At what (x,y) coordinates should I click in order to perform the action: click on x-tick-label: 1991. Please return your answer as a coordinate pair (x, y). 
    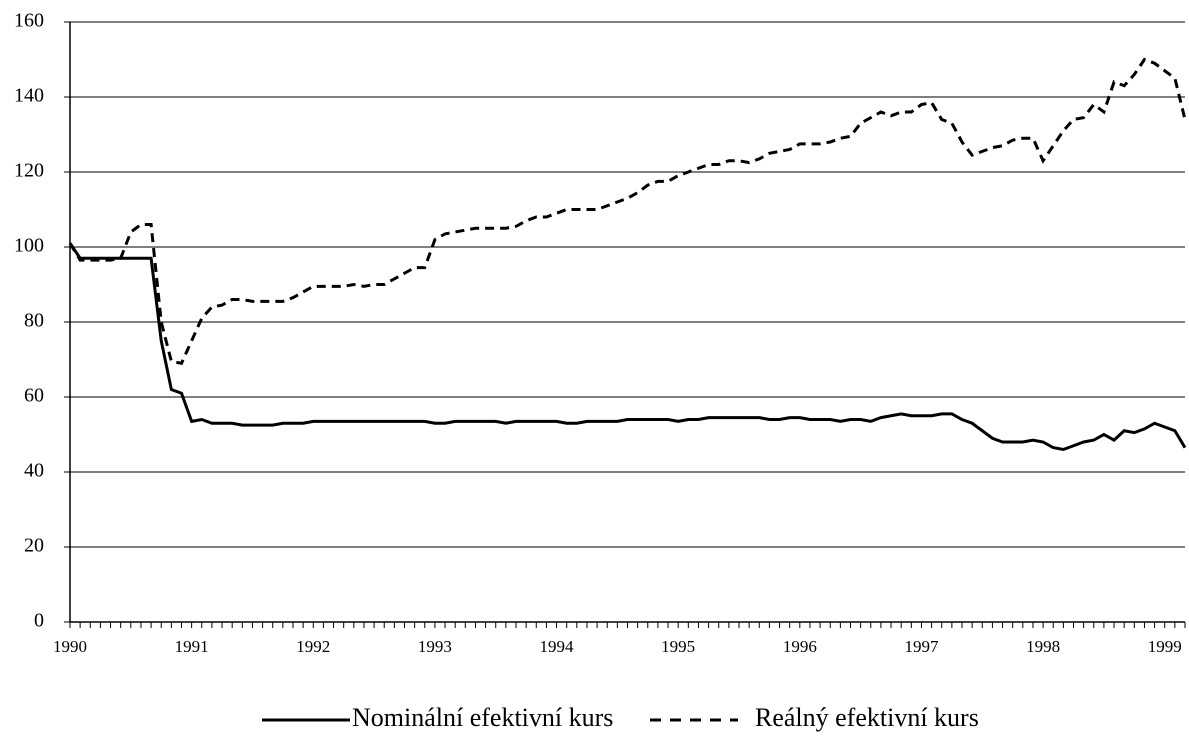
    Looking at the image, I should click on (192, 646).